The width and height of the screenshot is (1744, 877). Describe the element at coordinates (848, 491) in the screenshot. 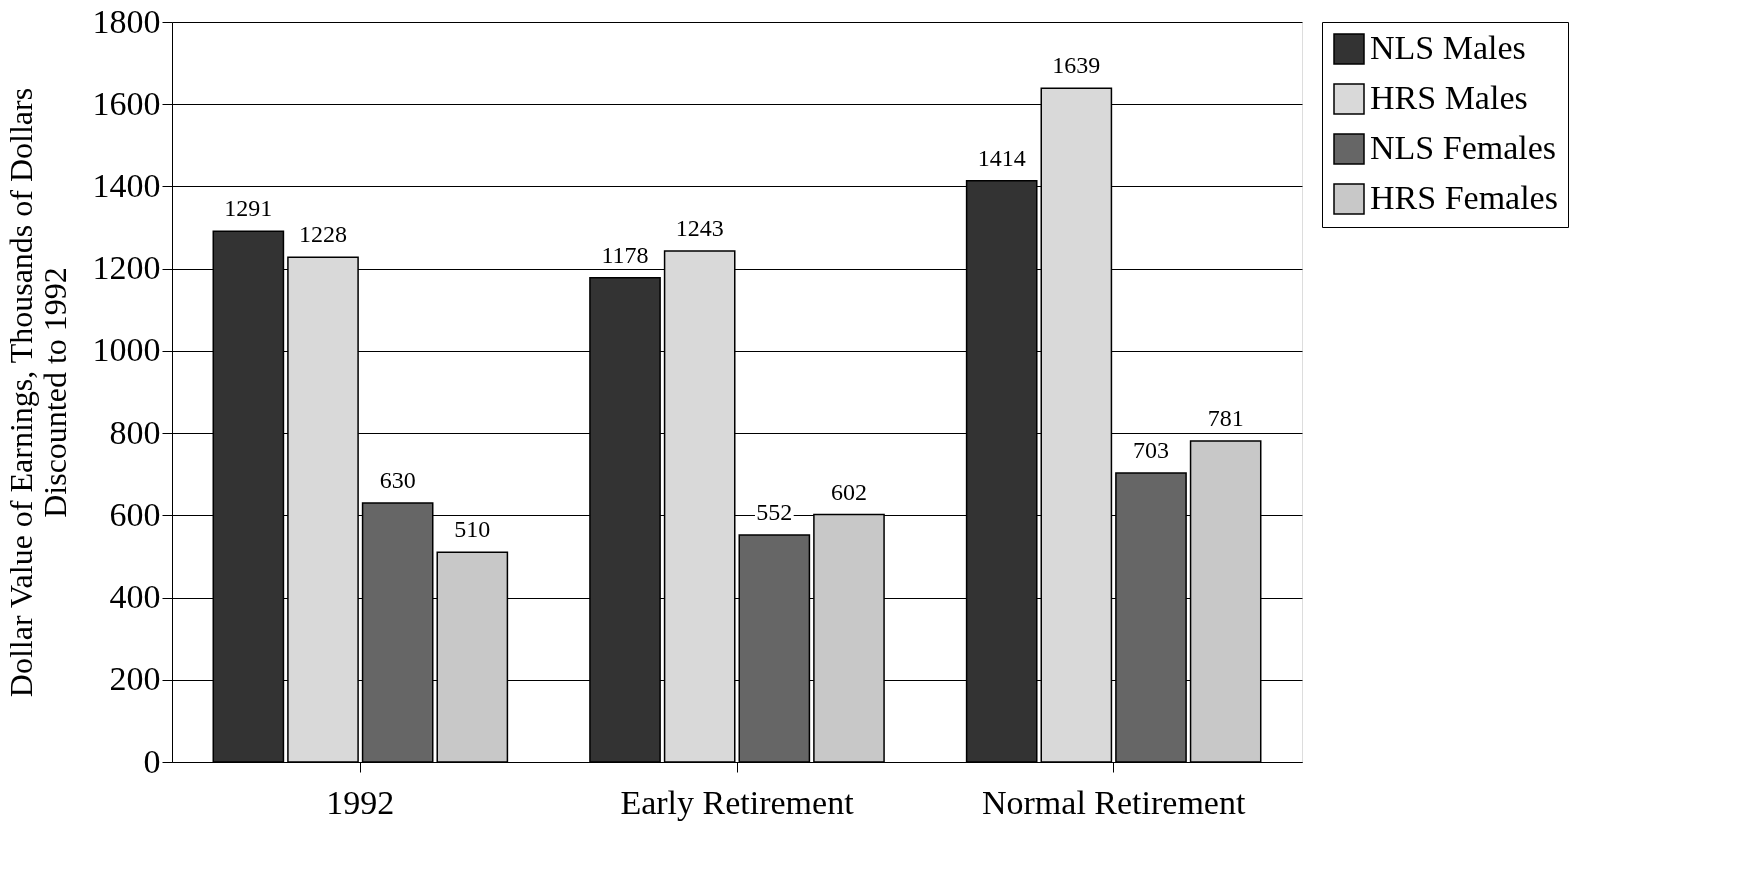

I see `data-label: 602` at that location.